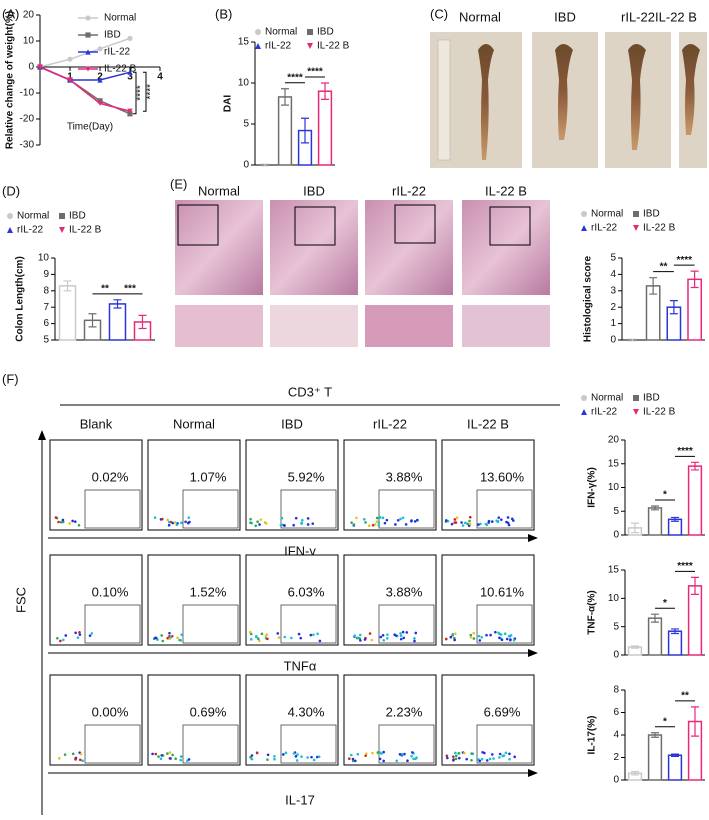  Describe the element at coordinates (29, 15) in the screenshot. I see `y-tick-label: 20` at that location.